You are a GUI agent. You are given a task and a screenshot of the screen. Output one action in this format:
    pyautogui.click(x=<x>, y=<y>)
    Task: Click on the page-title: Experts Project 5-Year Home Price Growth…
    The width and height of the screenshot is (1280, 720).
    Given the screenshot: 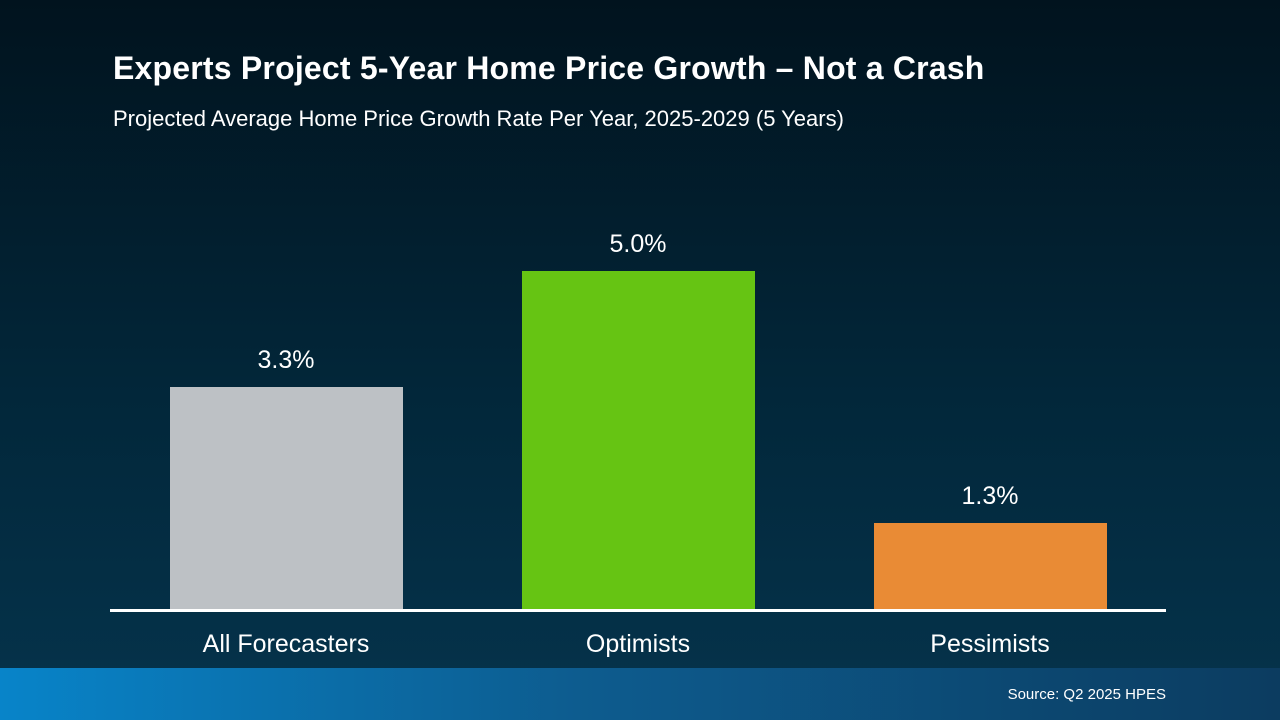 What is the action you would take?
    pyautogui.click(x=549, y=68)
    